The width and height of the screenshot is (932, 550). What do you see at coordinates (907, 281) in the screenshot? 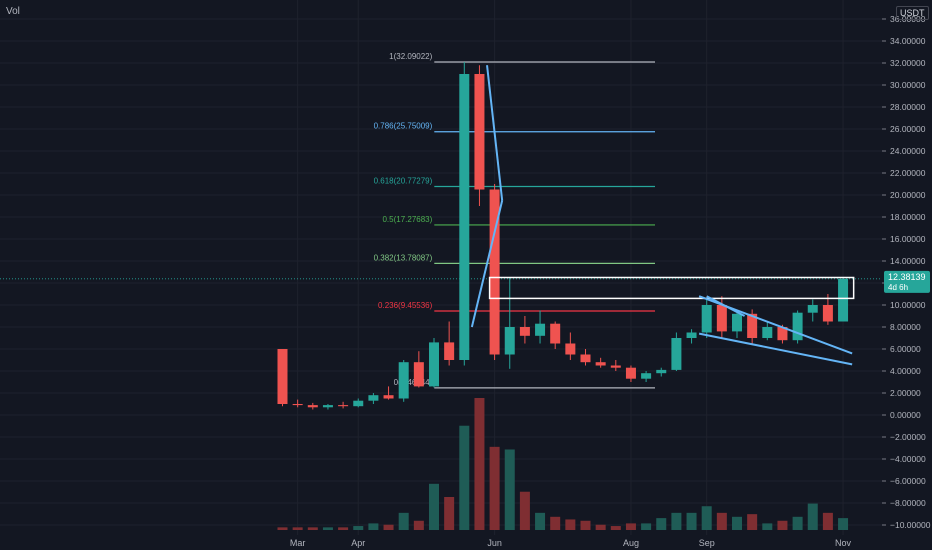
I see `last-price-tag` at bounding box center [907, 281].